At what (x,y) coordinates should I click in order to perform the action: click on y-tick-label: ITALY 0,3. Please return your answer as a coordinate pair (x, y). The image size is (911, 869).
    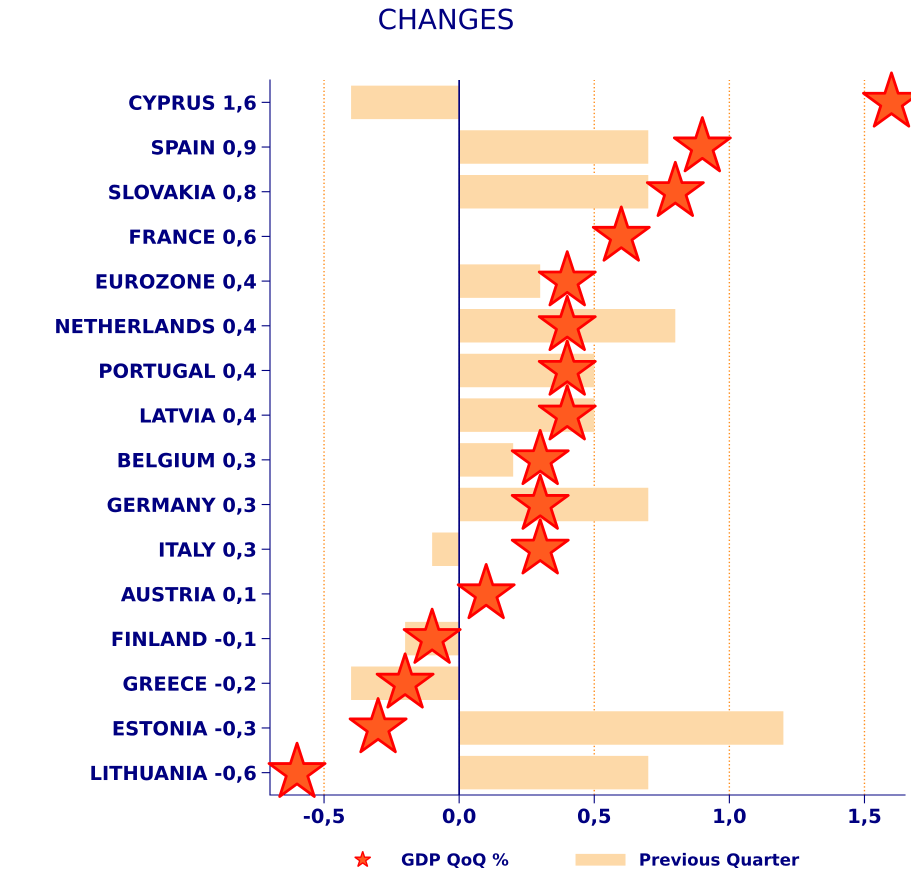
    Looking at the image, I should click on (208, 551).